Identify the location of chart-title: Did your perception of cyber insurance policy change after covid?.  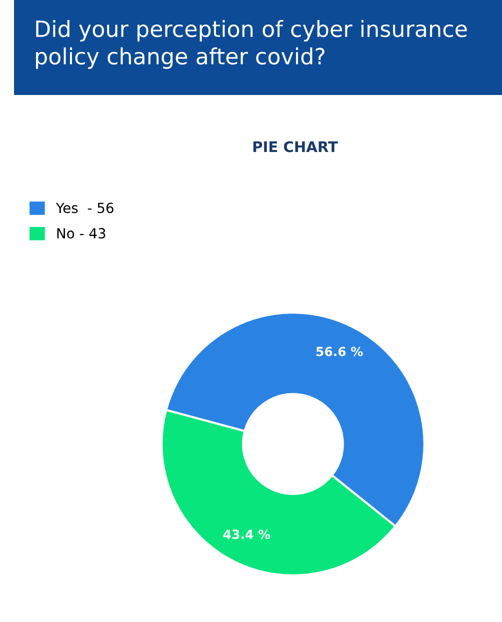
(251, 44).